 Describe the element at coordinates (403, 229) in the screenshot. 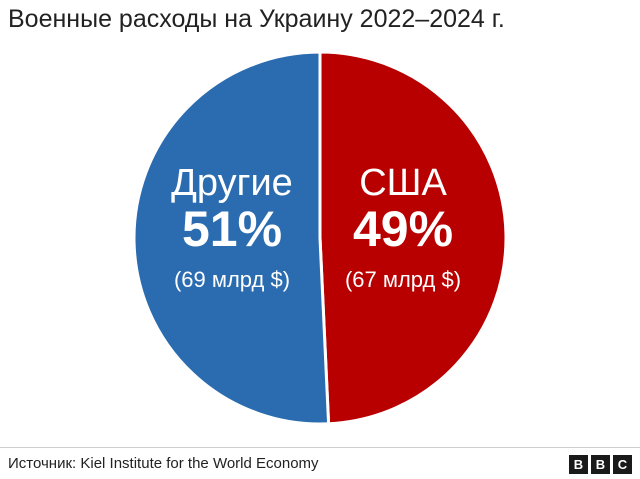

I see `slice-label-percent-0: 49%` at that location.